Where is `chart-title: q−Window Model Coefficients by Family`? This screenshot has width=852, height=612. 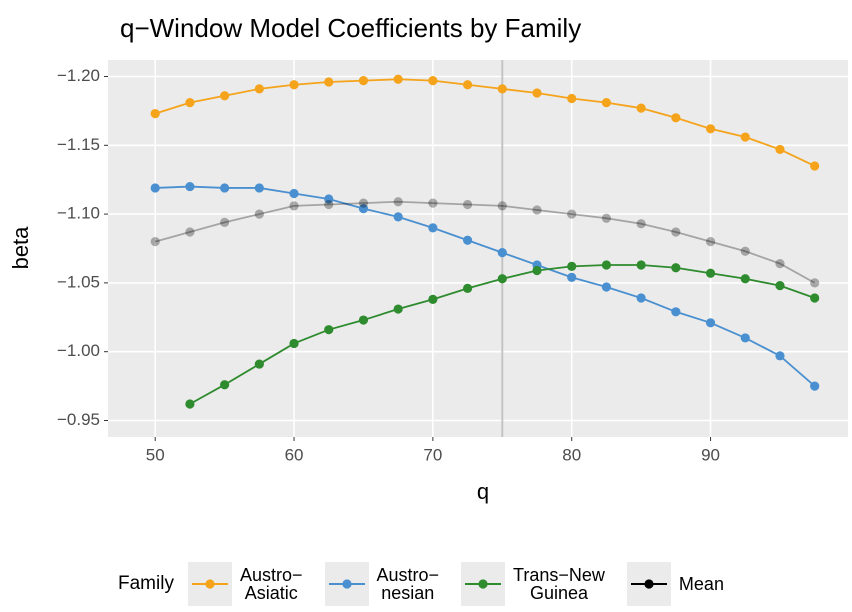
chart-title: q−Window Model Coefficients by Family is located at coordinates (350, 28).